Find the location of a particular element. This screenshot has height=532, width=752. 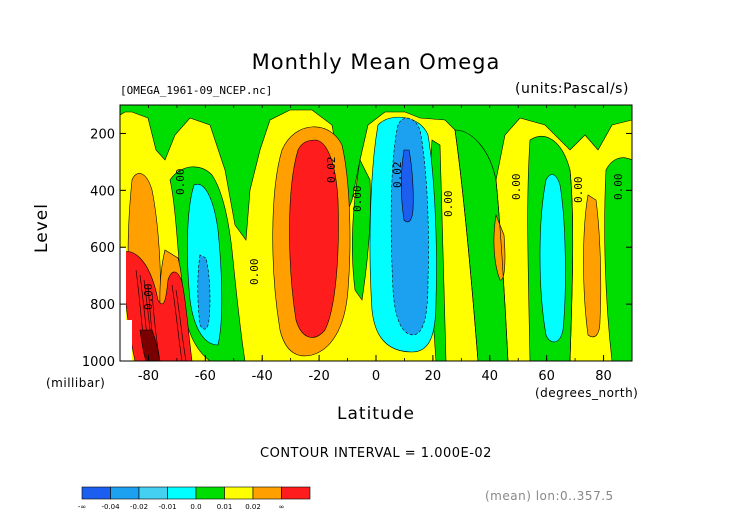

cyan-region-north is located at coordinates (552, 258).